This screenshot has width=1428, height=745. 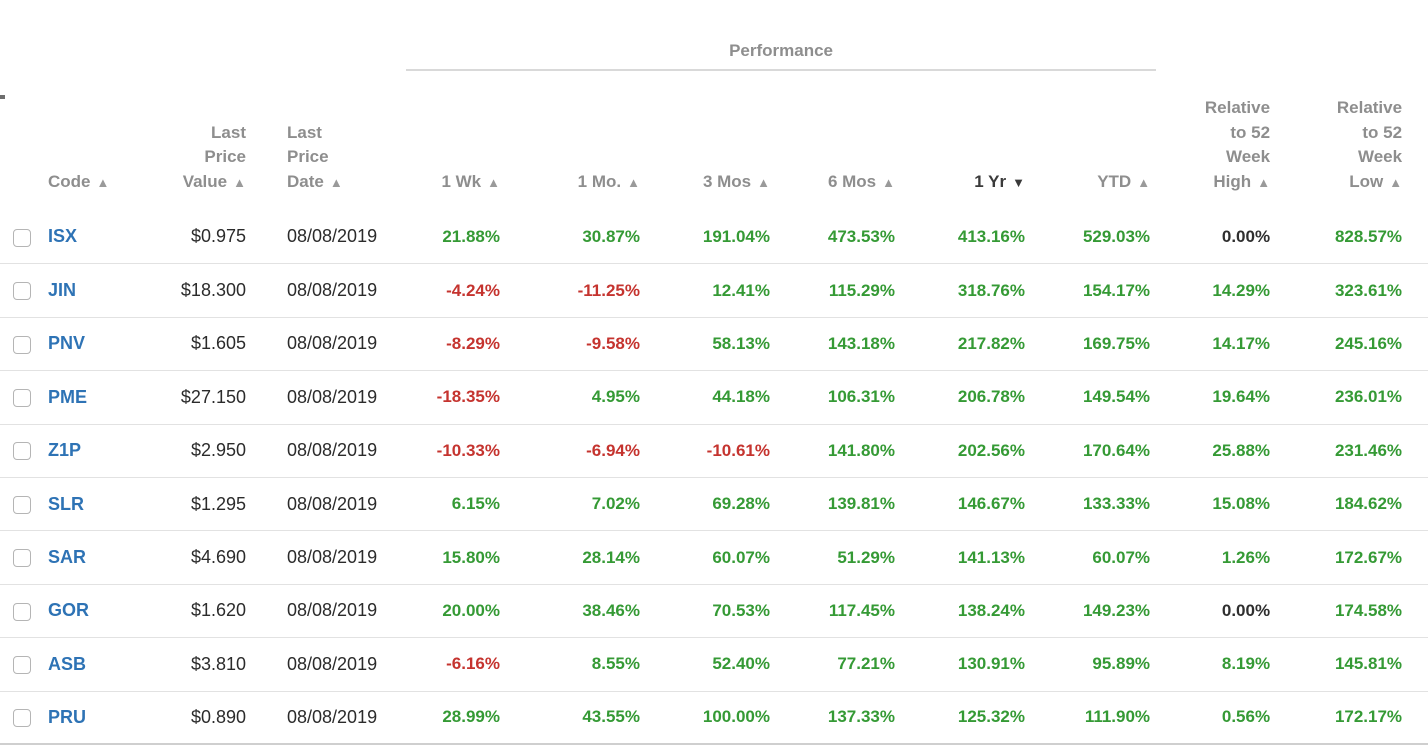 I want to click on perf-1yr-cell: 138.24%, so click(x=966, y=610).